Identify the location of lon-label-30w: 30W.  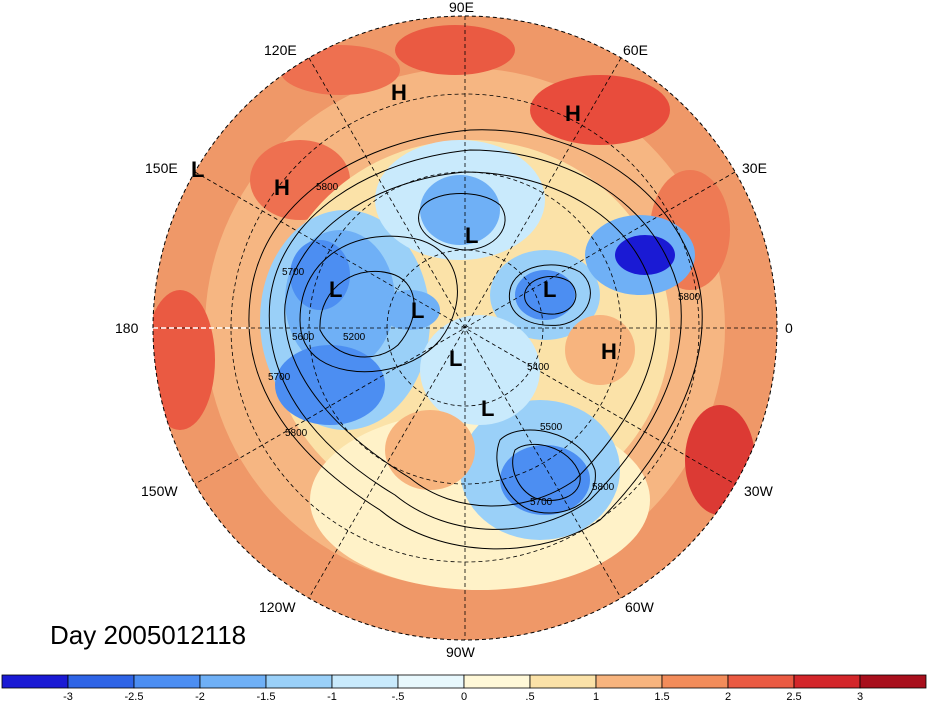
(759, 491).